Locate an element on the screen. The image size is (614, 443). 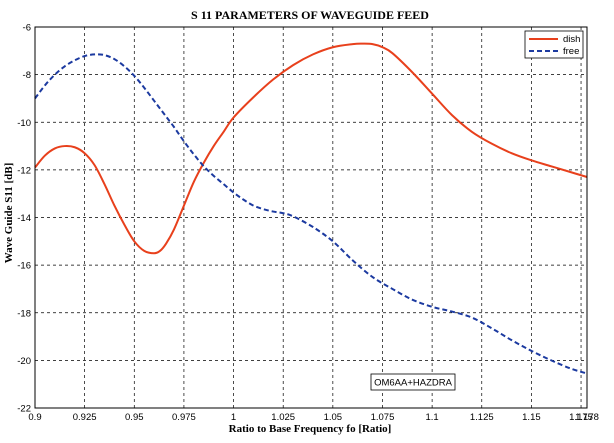
x-tick-label: 1.025 is located at coordinates (283, 417).